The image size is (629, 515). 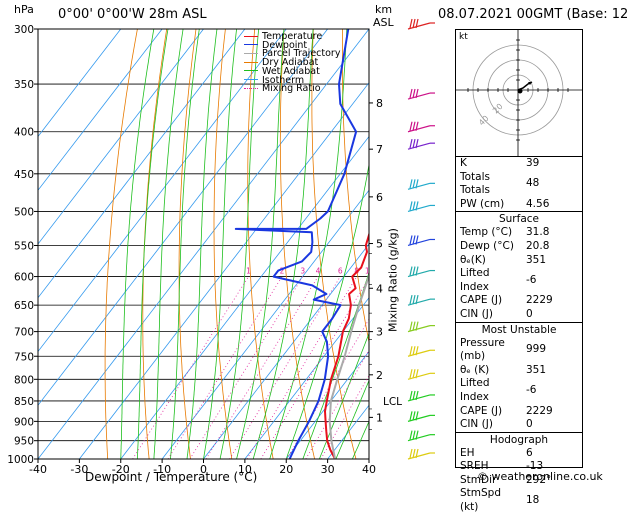 I want to click on temp-tick-label: 20, so click(x=286, y=469).